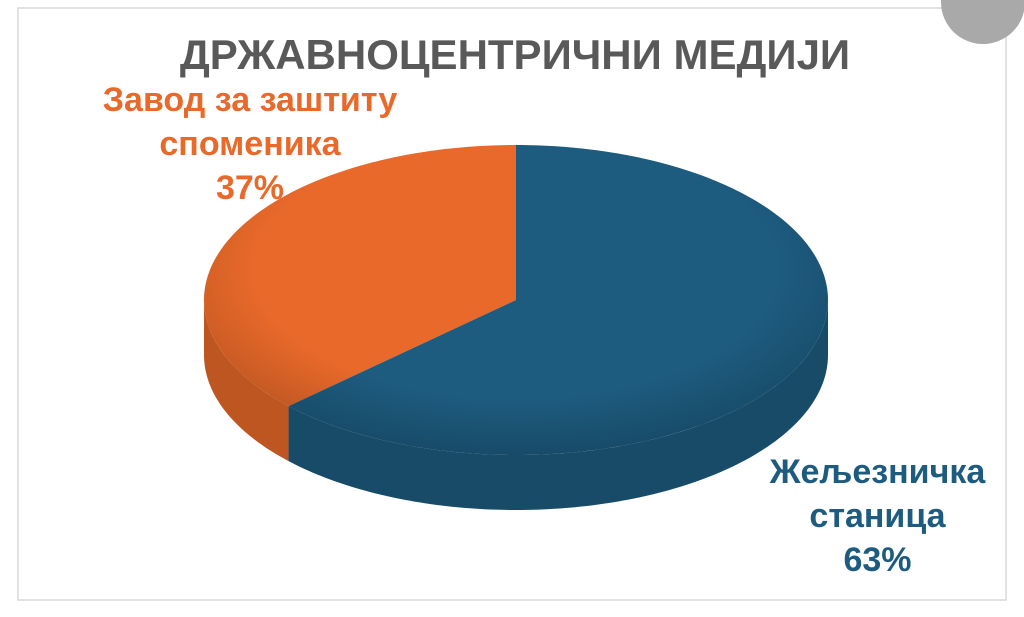  What do you see at coordinates (250, 122) in the screenshot?
I see `category-label: Завод за заштиту споменика` at bounding box center [250, 122].